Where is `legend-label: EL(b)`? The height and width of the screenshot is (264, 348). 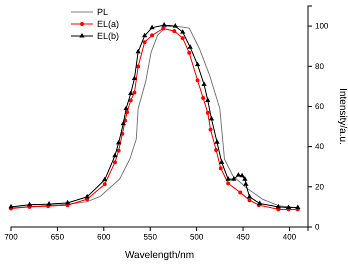 legend-label: EL(b) is located at coordinates (108, 36).